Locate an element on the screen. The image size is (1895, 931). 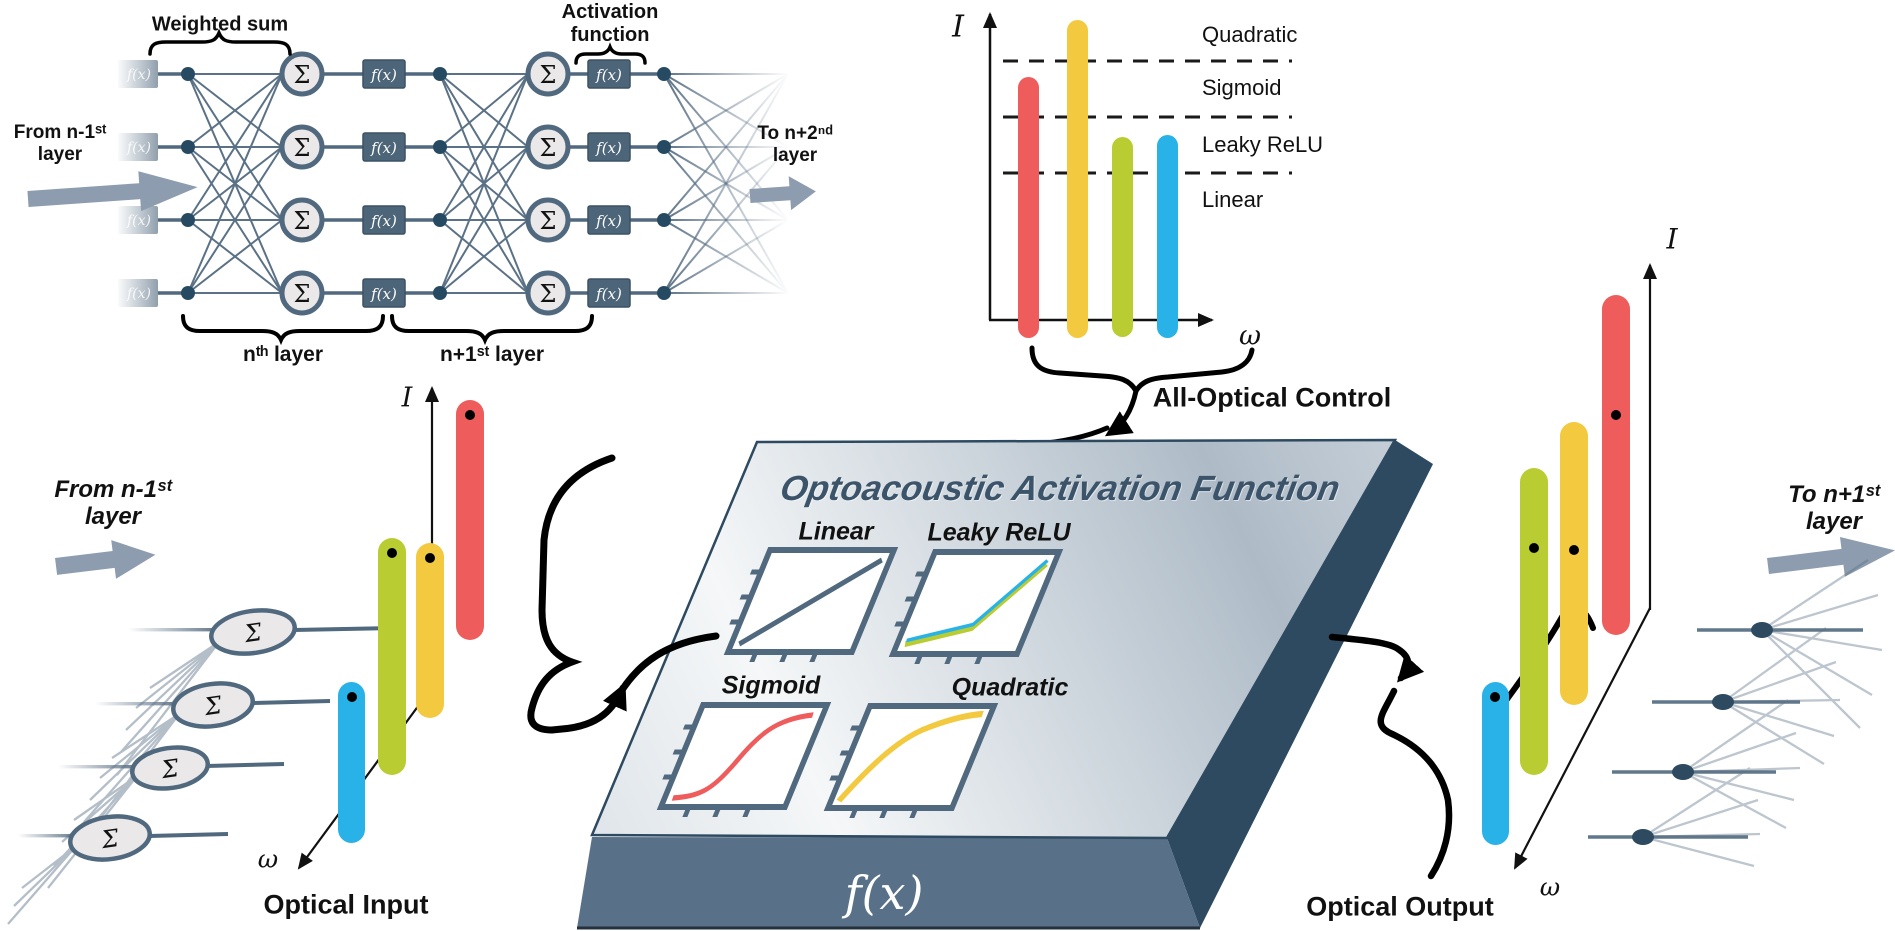
to-next-layer-label: To n+1ˢᵗ layer is located at coordinates (1834, 508).